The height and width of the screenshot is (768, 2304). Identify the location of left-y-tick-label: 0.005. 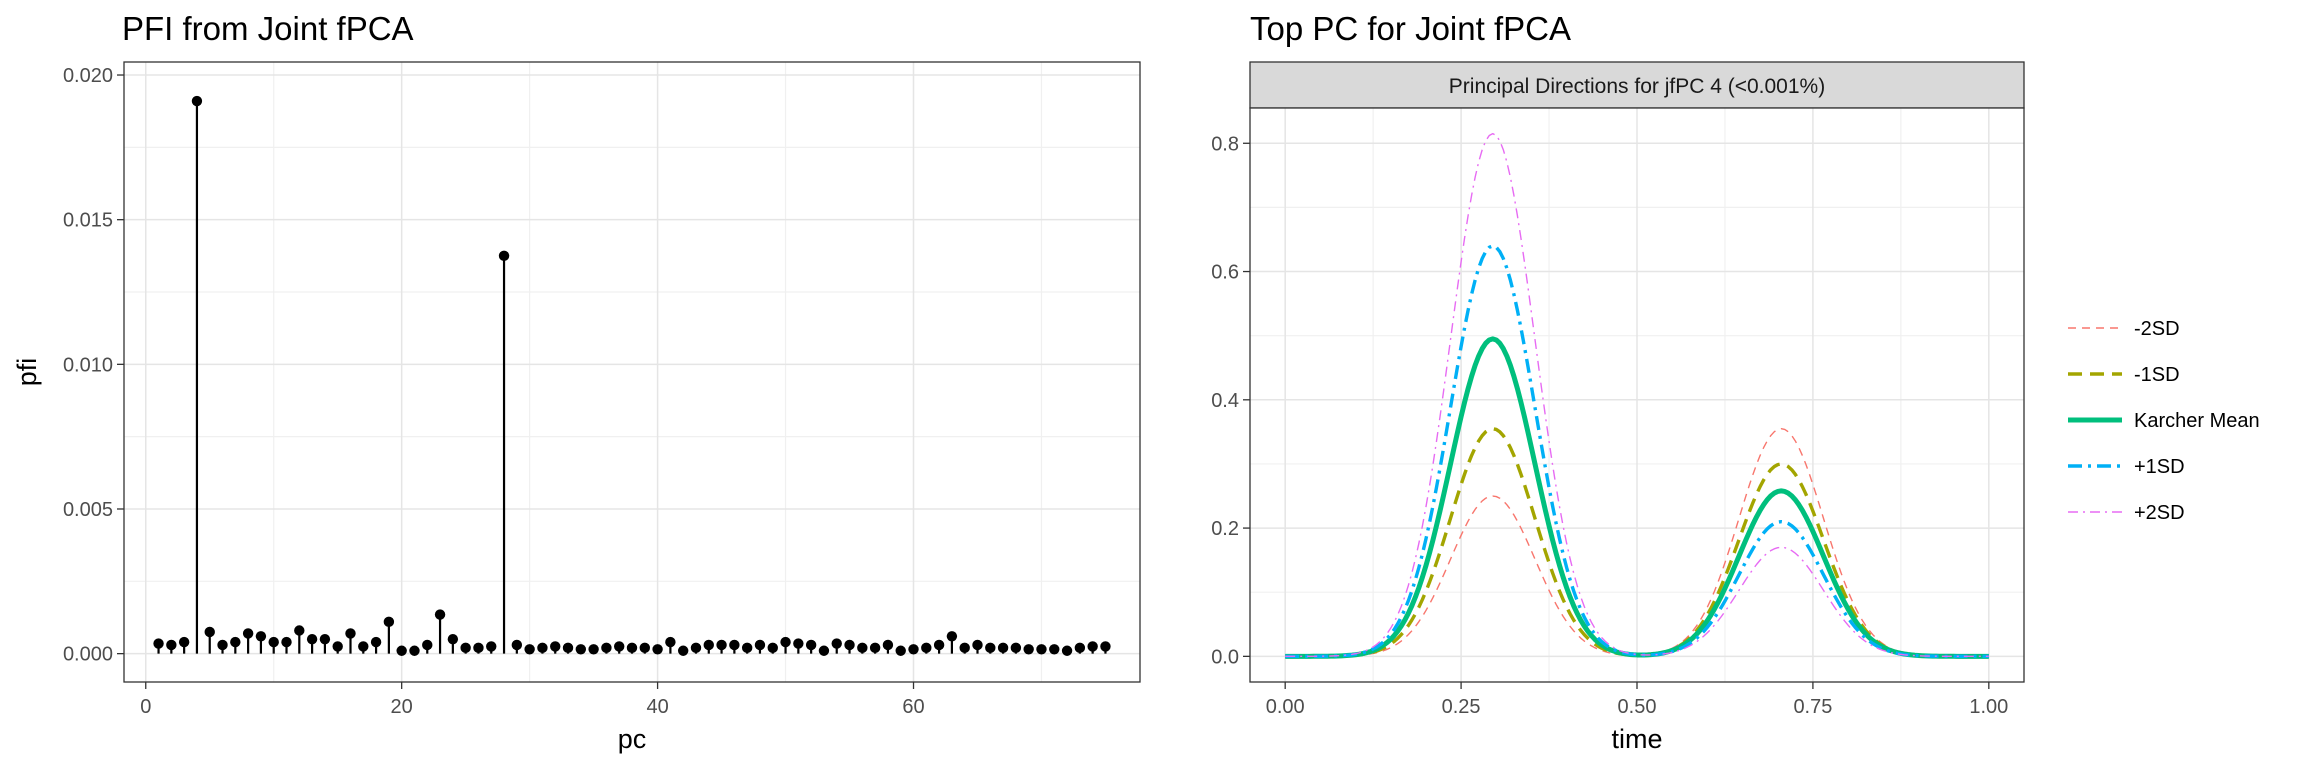
(88, 510).